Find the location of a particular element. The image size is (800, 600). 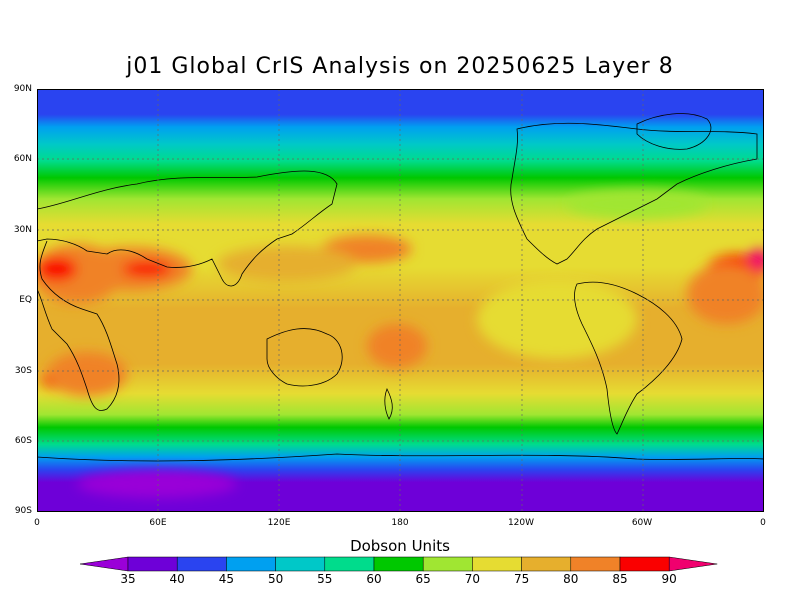

lat-label-90n: 90N is located at coordinates (22, 89).